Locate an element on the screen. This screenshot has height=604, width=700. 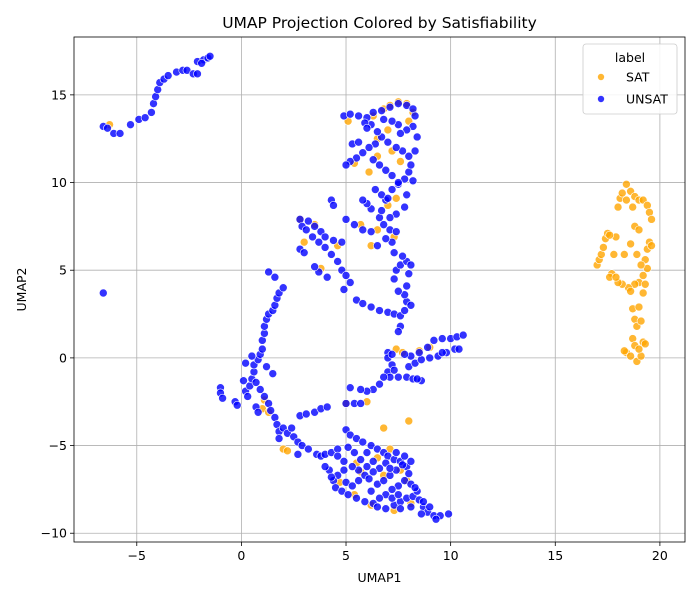
legend-label-sat: SAT is located at coordinates (638, 77).